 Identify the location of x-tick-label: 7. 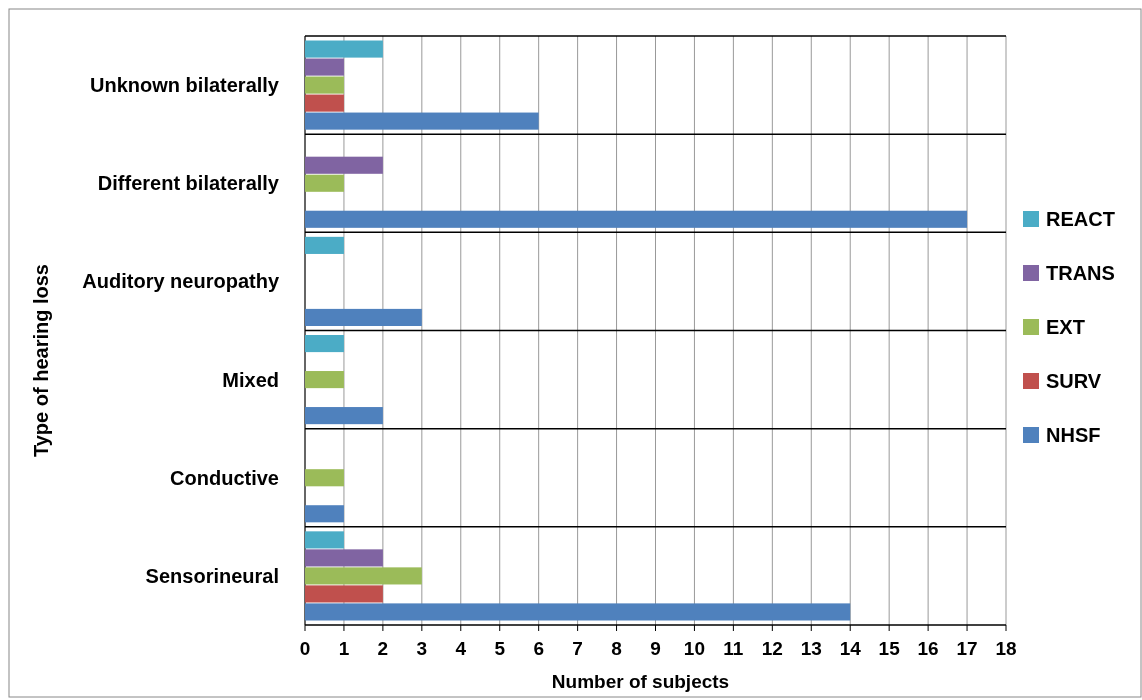
(577, 648).